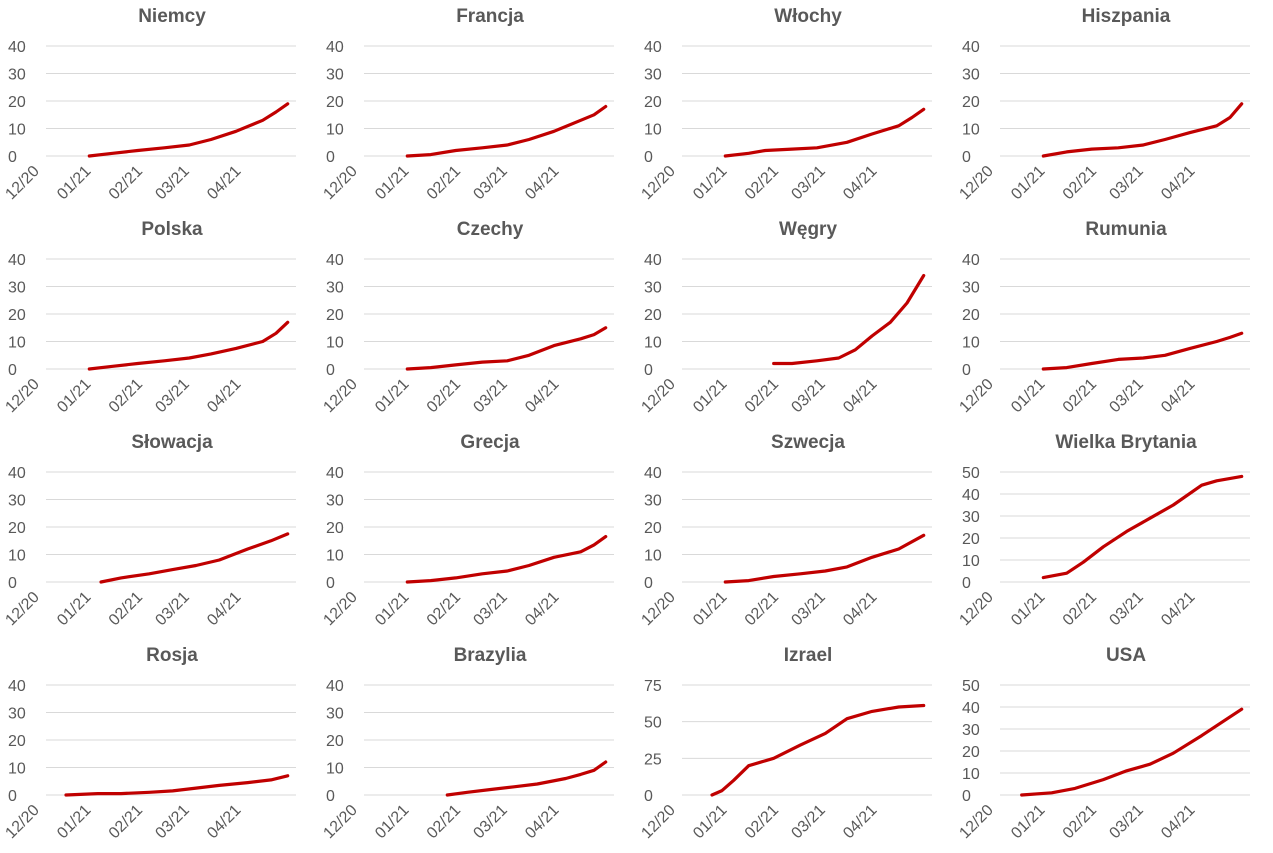 This screenshot has width=1273, height=853. I want to click on chart-title: Rumunia, so click(1126, 229).